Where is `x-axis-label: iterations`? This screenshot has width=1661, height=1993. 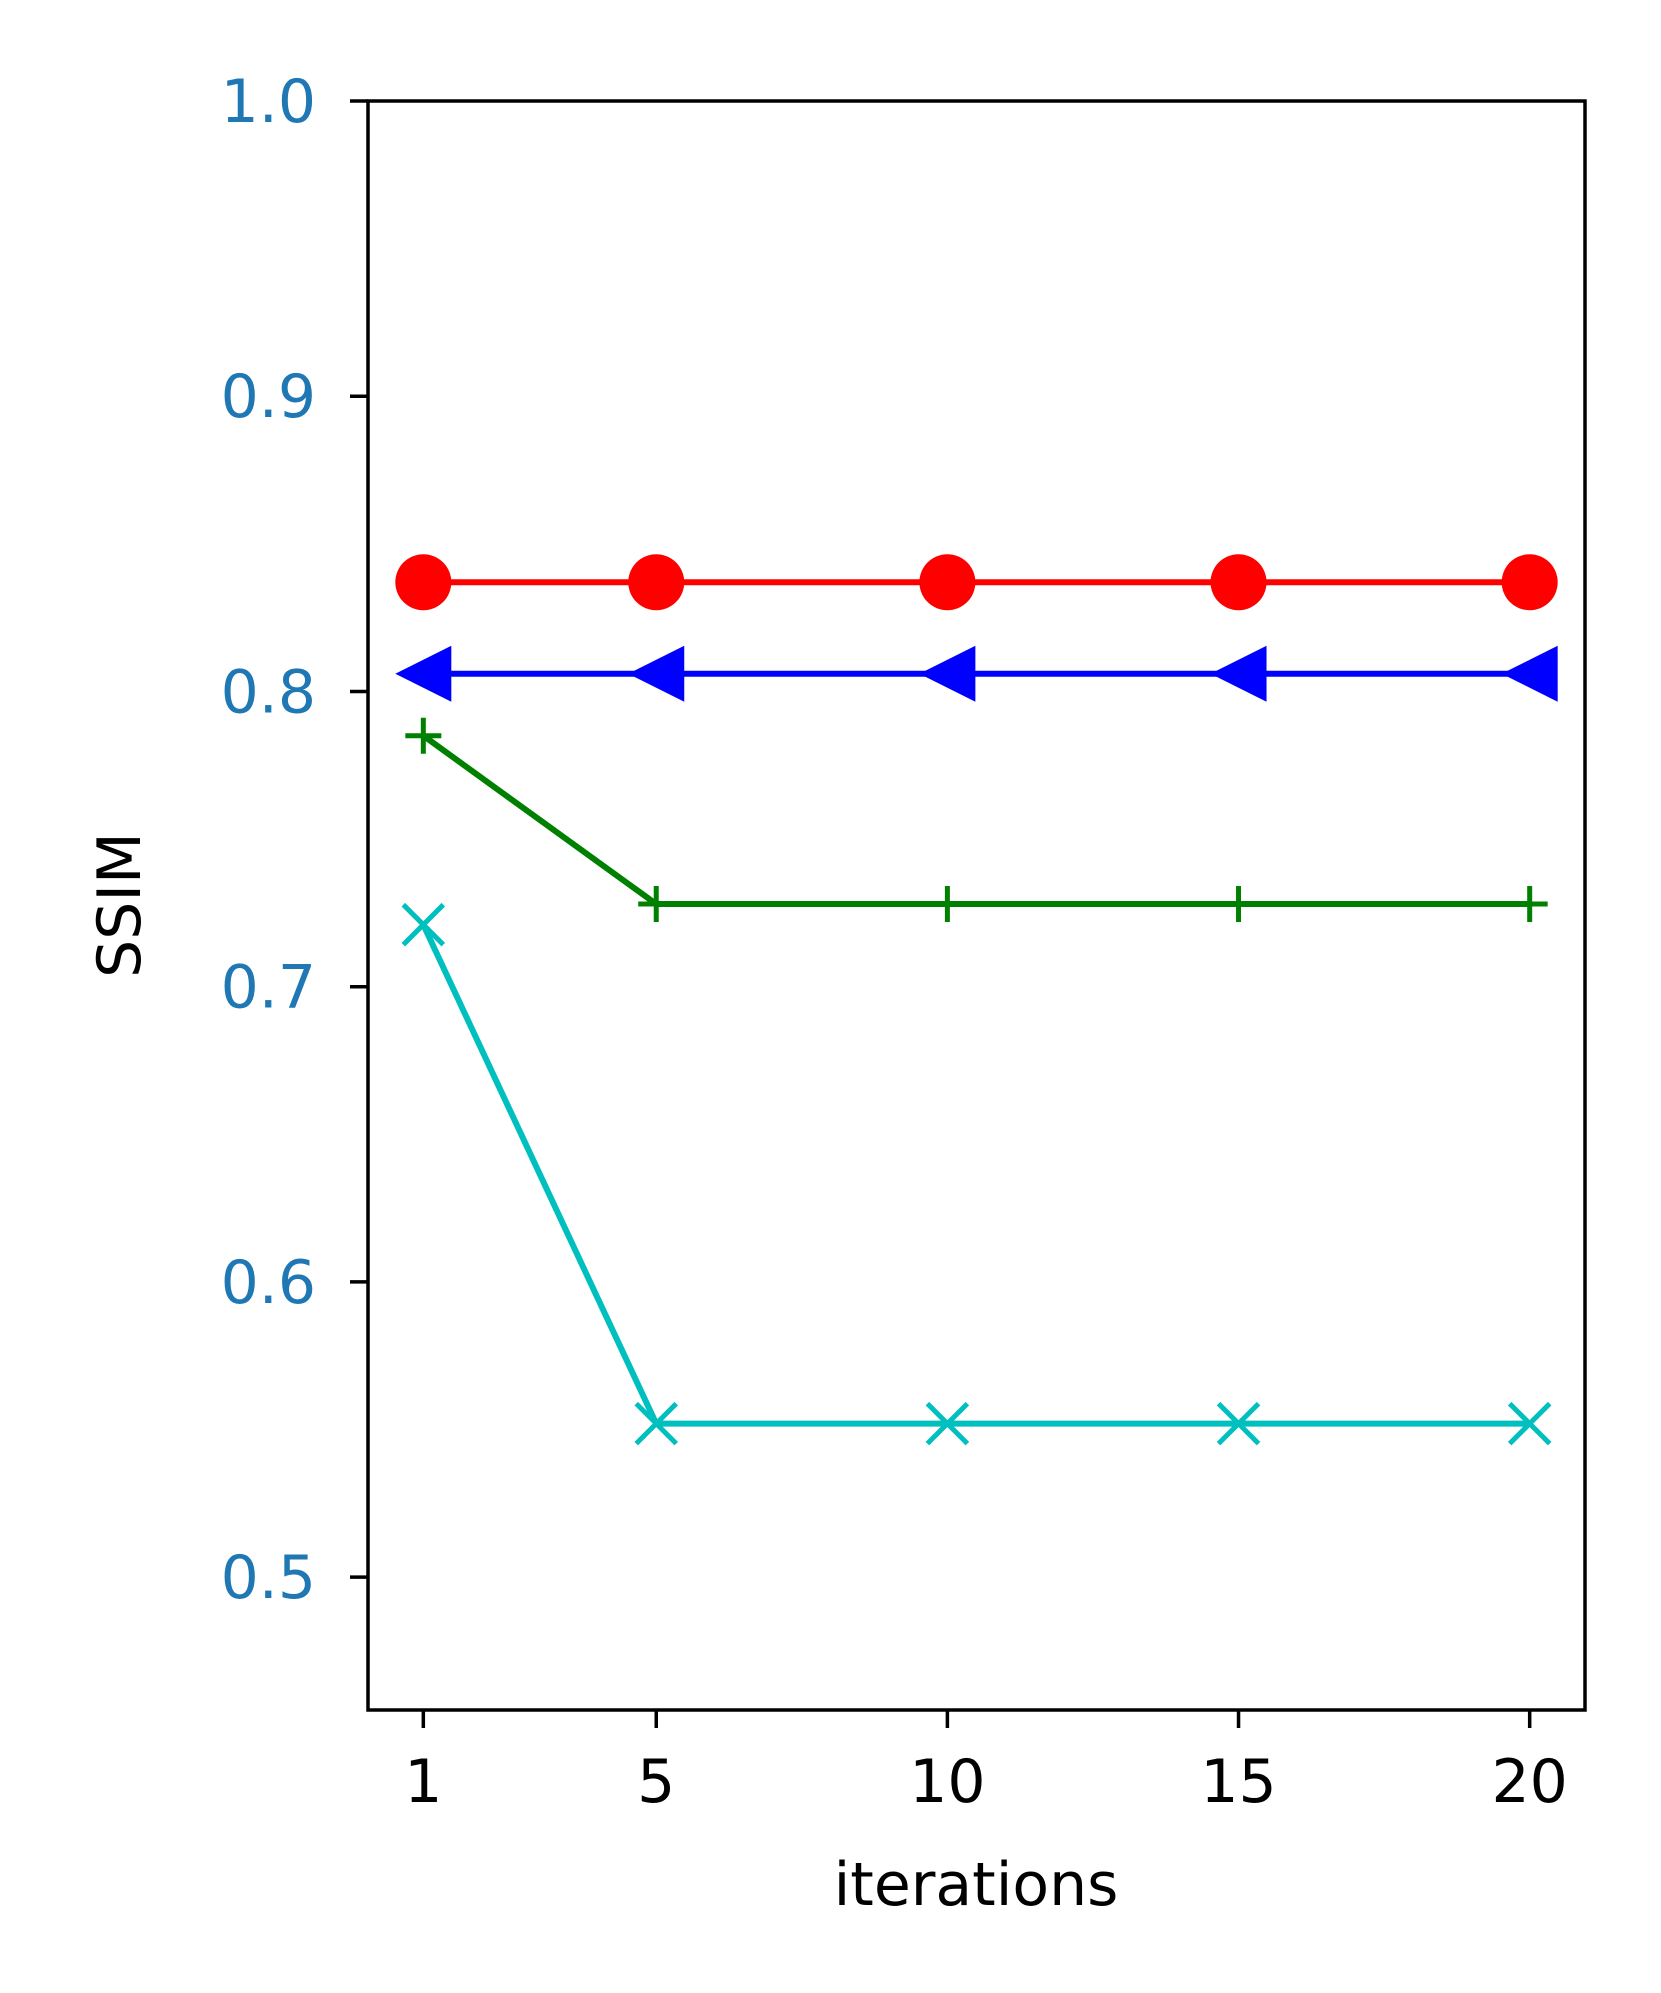
x-axis-label: iterations is located at coordinates (976, 1885).